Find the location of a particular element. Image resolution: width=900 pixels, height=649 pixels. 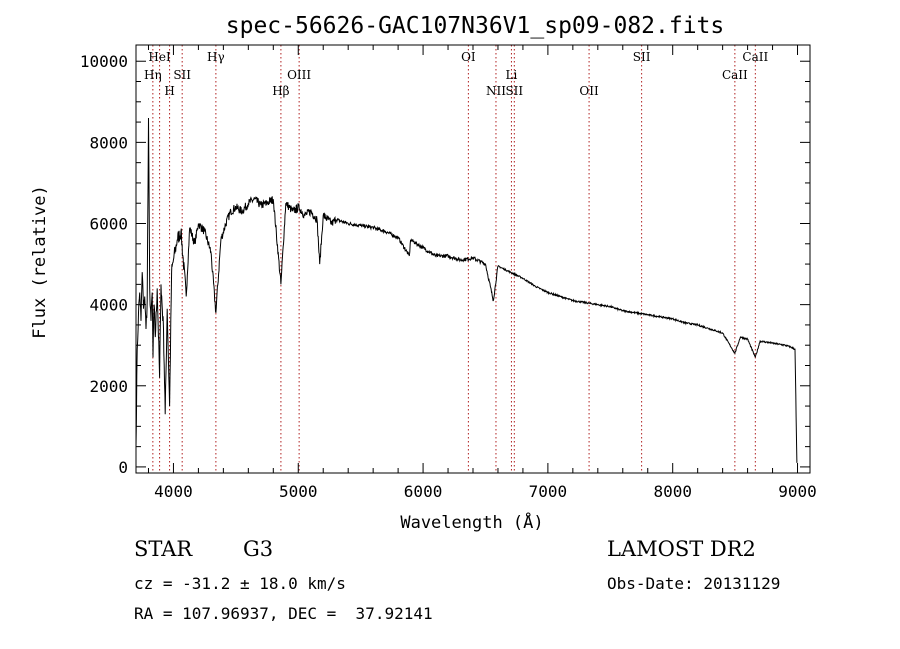

spectral-line-label: Hβ is located at coordinates (280, 91).